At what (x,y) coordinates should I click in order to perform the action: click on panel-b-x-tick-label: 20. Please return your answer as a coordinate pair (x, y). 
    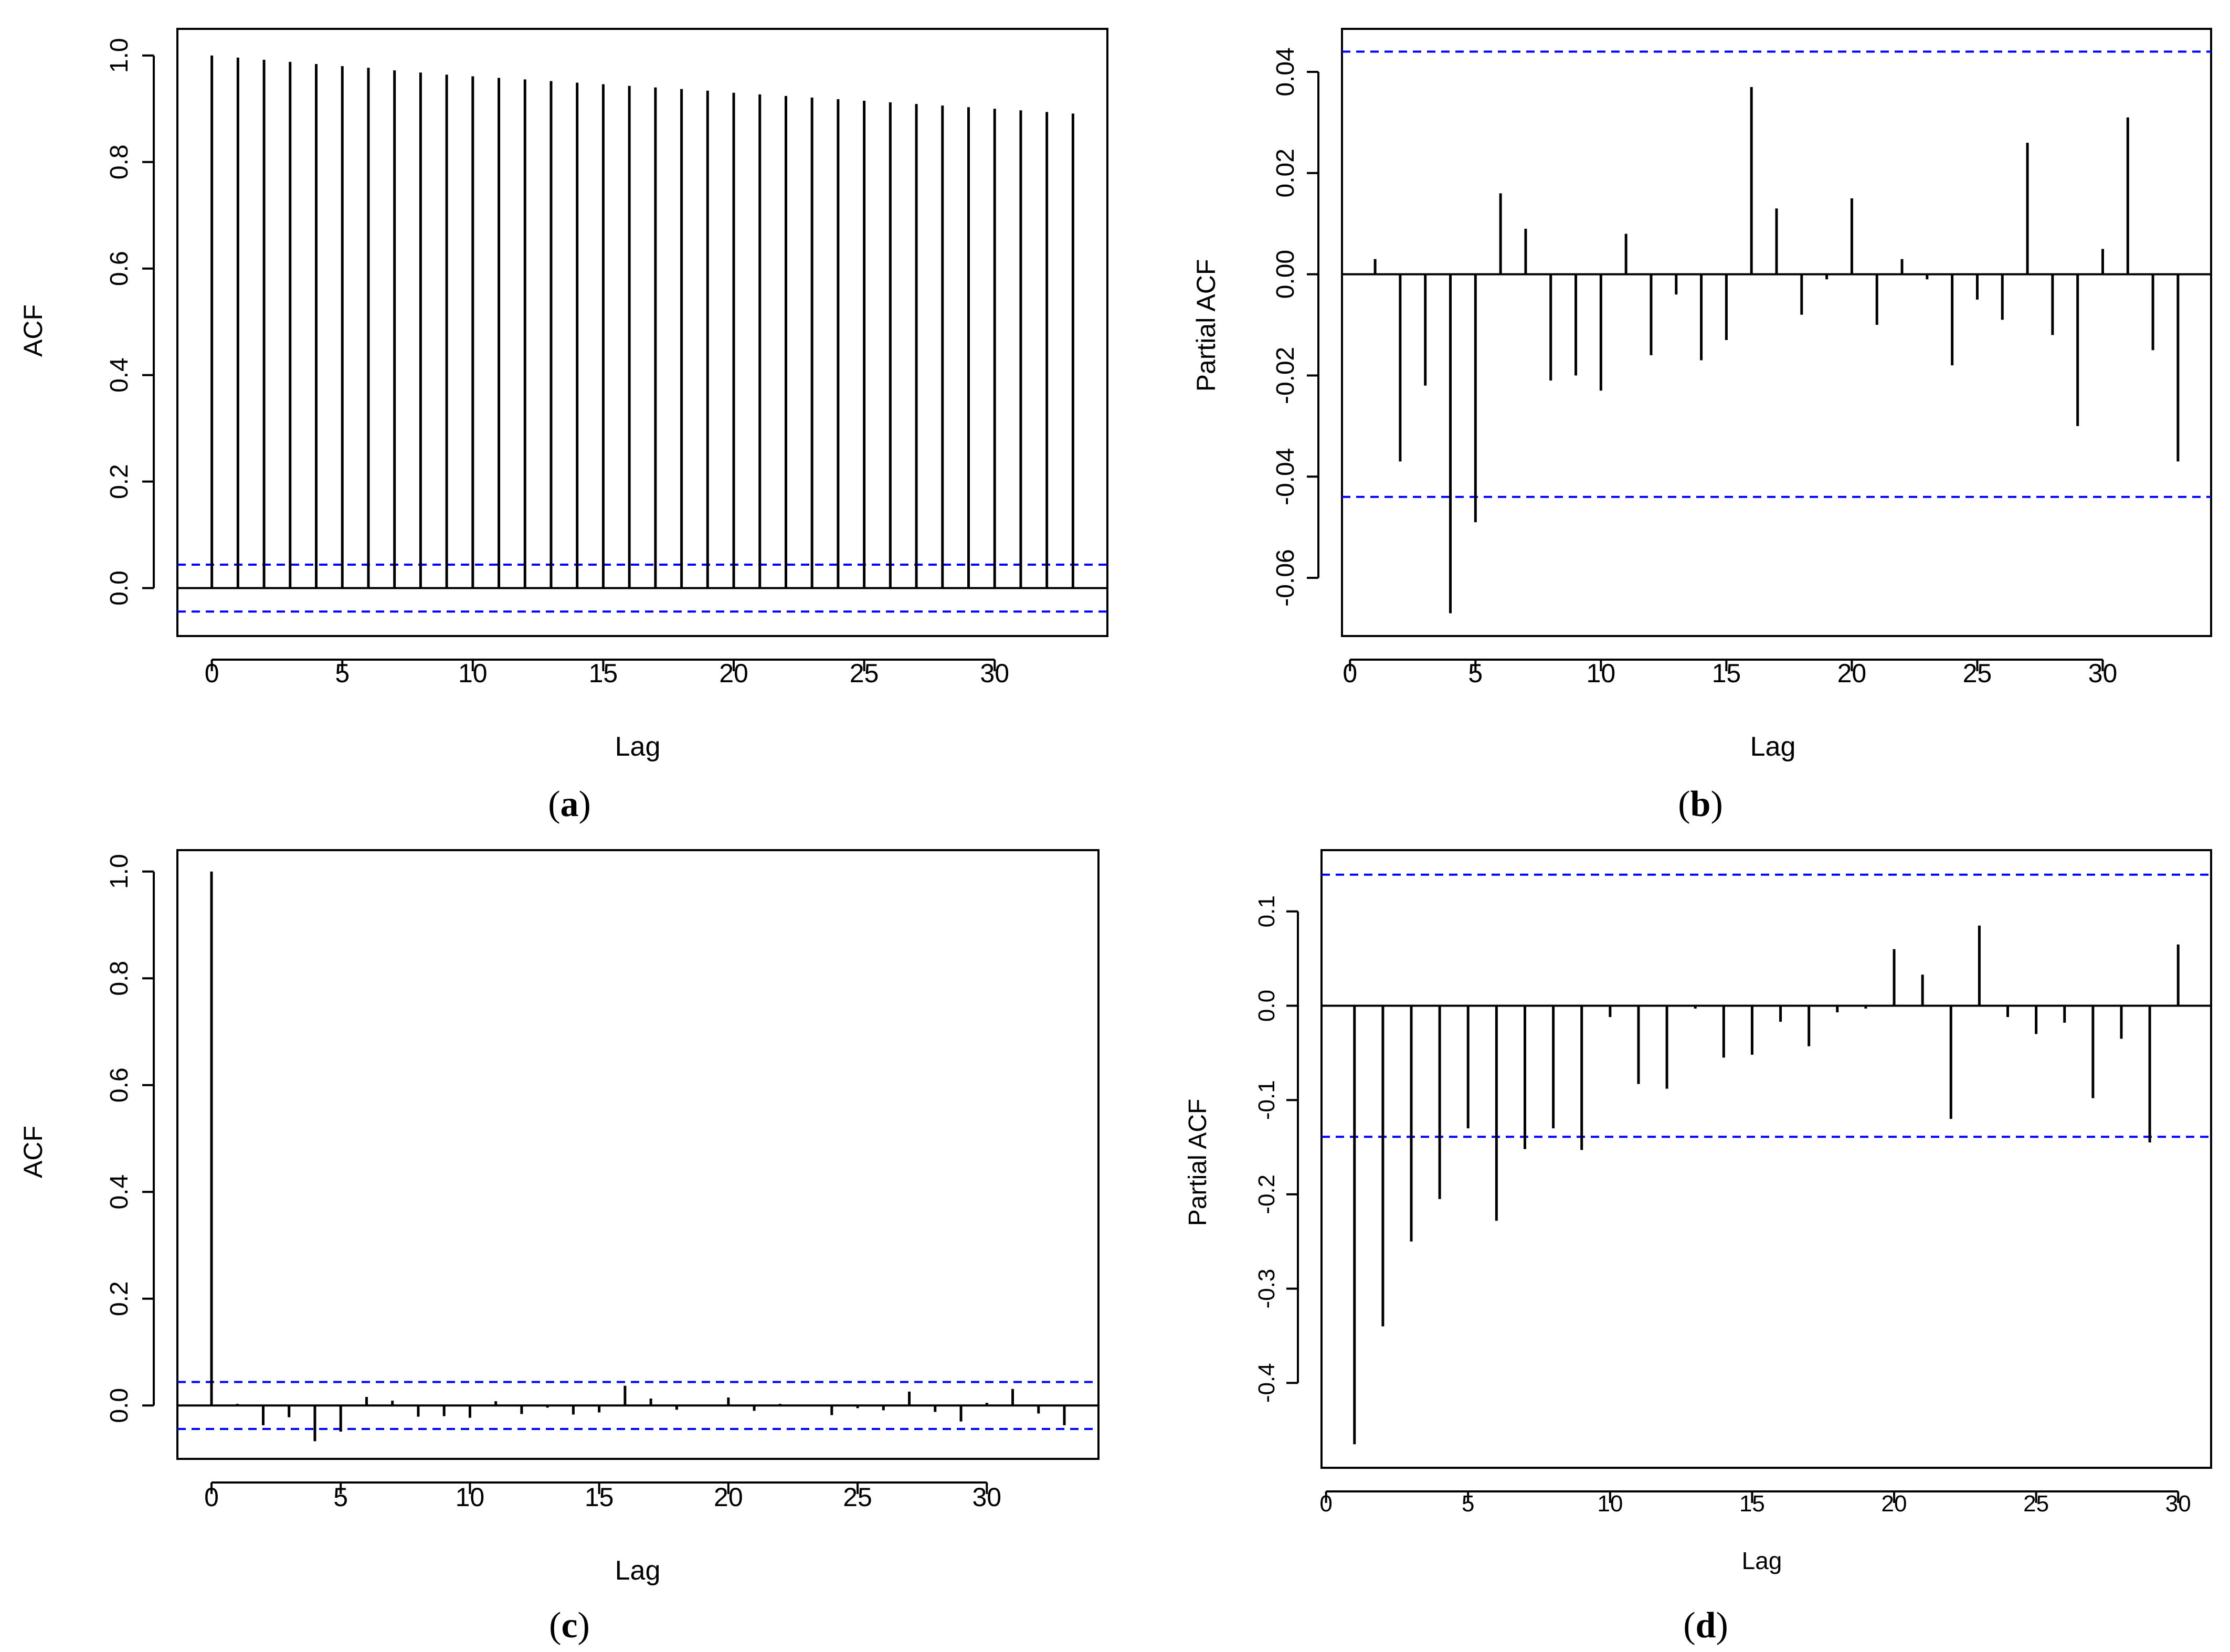
    Looking at the image, I should click on (1852, 673).